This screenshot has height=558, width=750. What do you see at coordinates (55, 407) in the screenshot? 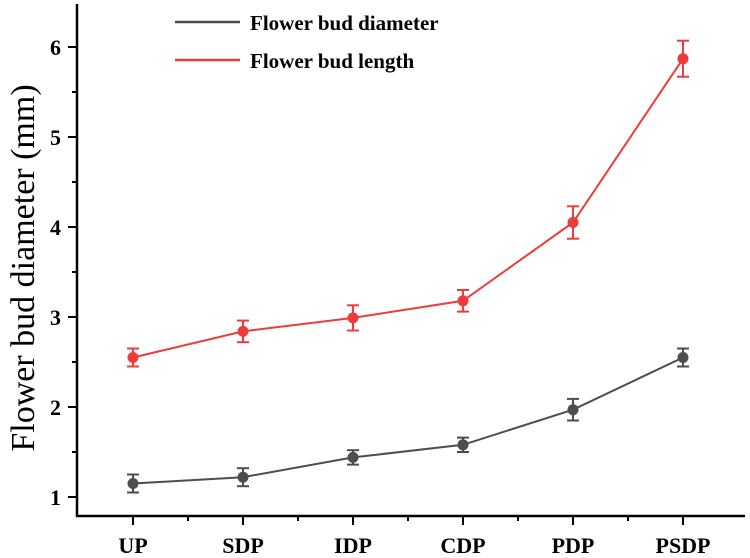
I see `y-tick-label: 2` at bounding box center [55, 407].